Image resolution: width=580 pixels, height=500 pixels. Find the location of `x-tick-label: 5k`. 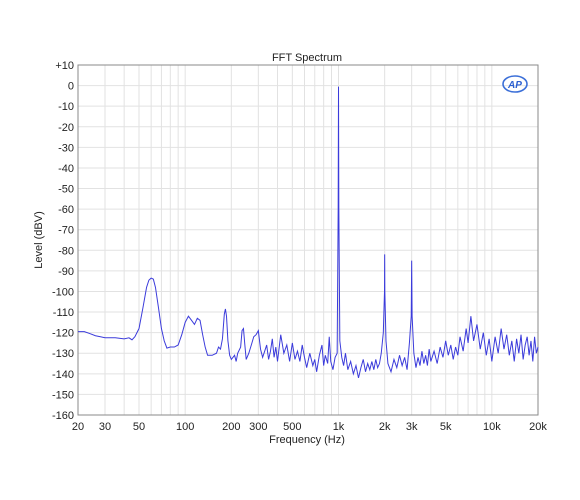

x-tick-label: 5k is located at coordinates (446, 427).